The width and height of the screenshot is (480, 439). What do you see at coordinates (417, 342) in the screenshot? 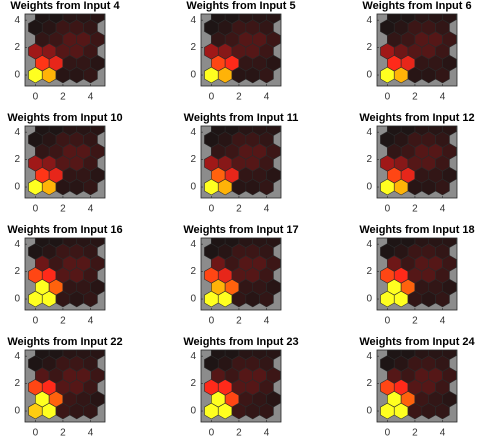
I see `subplot-title: Weights from Input 24` at bounding box center [417, 342].